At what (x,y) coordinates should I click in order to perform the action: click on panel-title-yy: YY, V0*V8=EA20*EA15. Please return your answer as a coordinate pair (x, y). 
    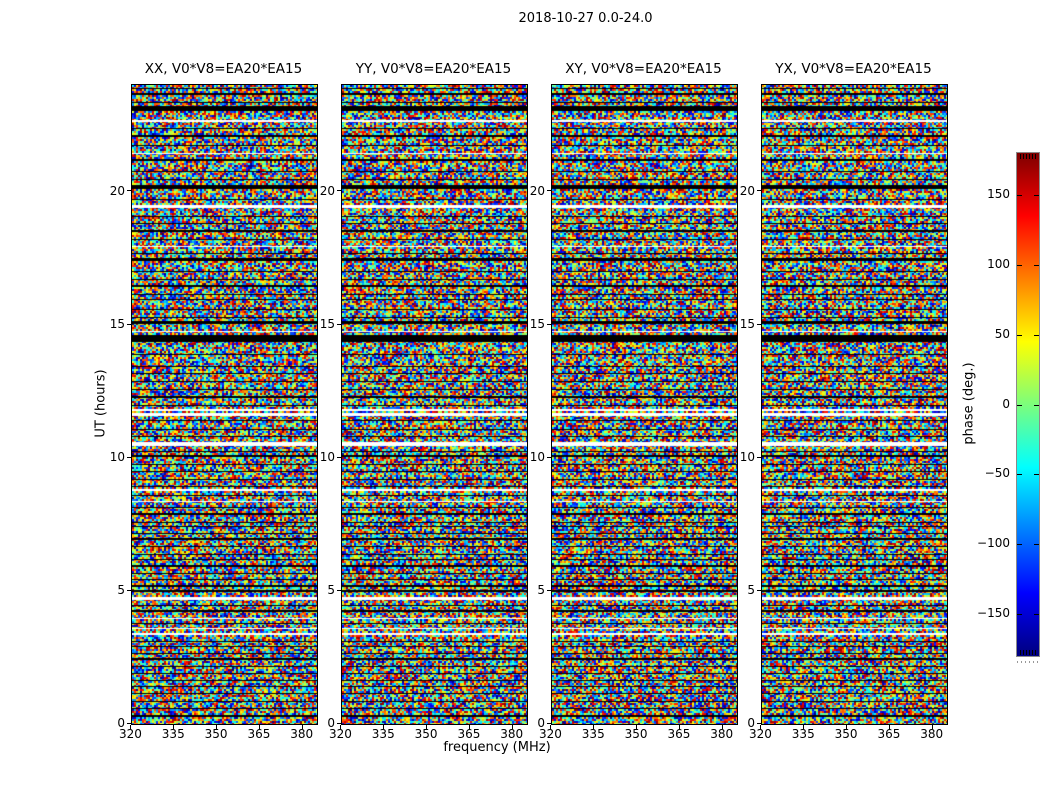
    Looking at the image, I should click on (433, 69).